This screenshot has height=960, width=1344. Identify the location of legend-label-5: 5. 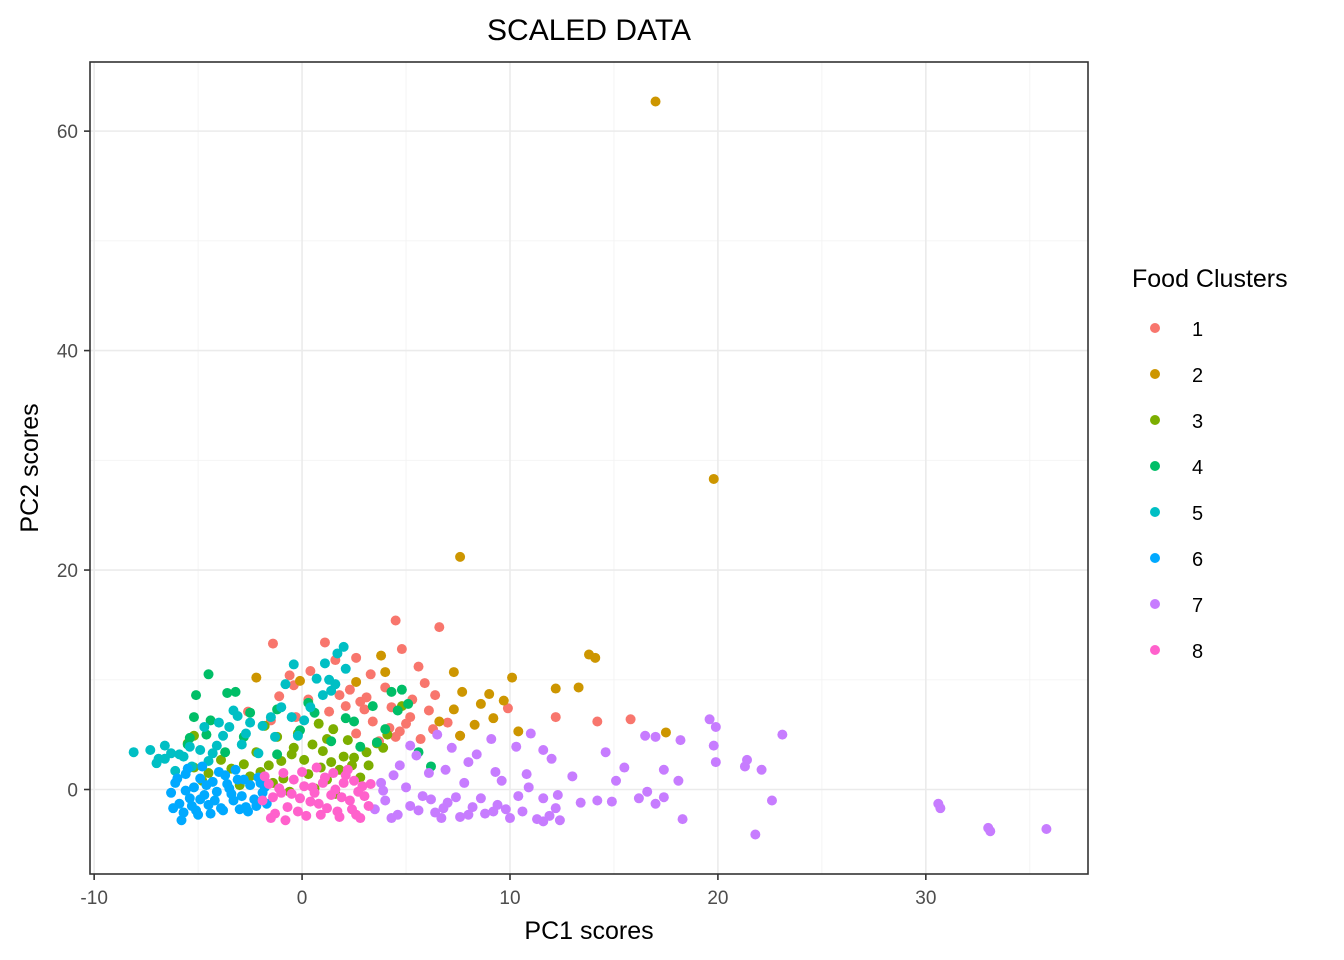
(1197, 514).